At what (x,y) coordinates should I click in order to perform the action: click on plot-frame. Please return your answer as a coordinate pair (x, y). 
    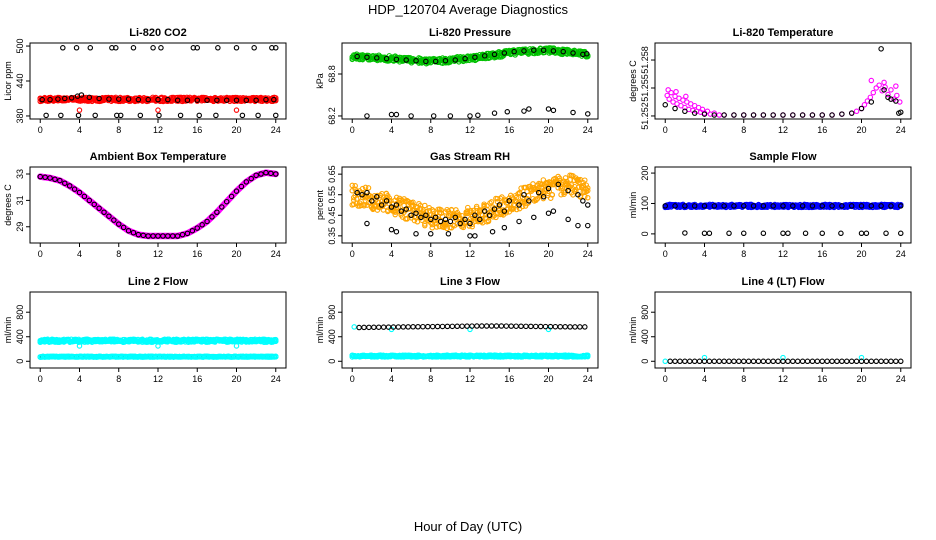
    Looking at the image, I should click on (783, 330).